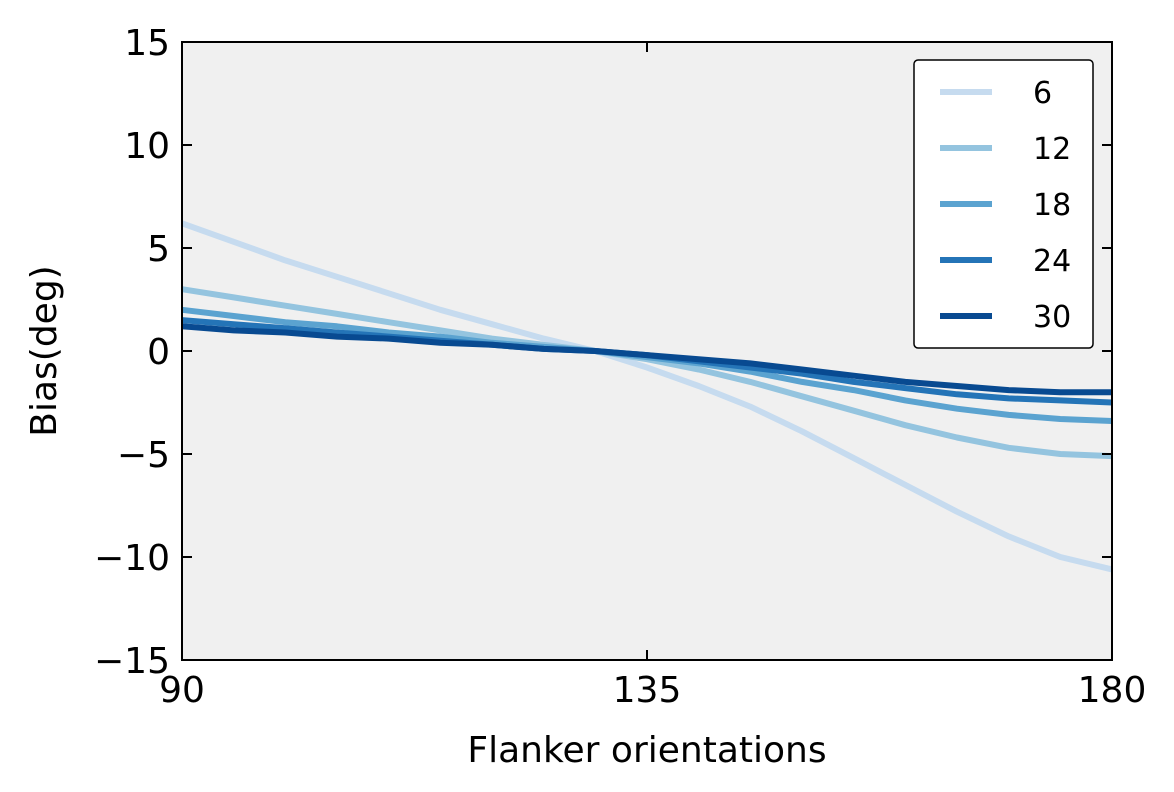 Image resolution: width=1174 pixels, height=792 pixels. What do you see at coordinates (158, 249) in the screenshot?
I see `y-tick-label: 5` at bounding box center [158, 249].